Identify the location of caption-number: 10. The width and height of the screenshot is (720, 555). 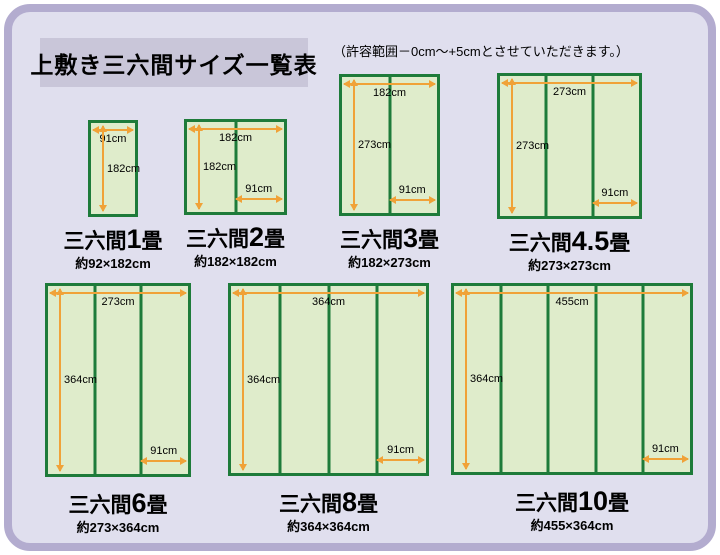
(593, 501).